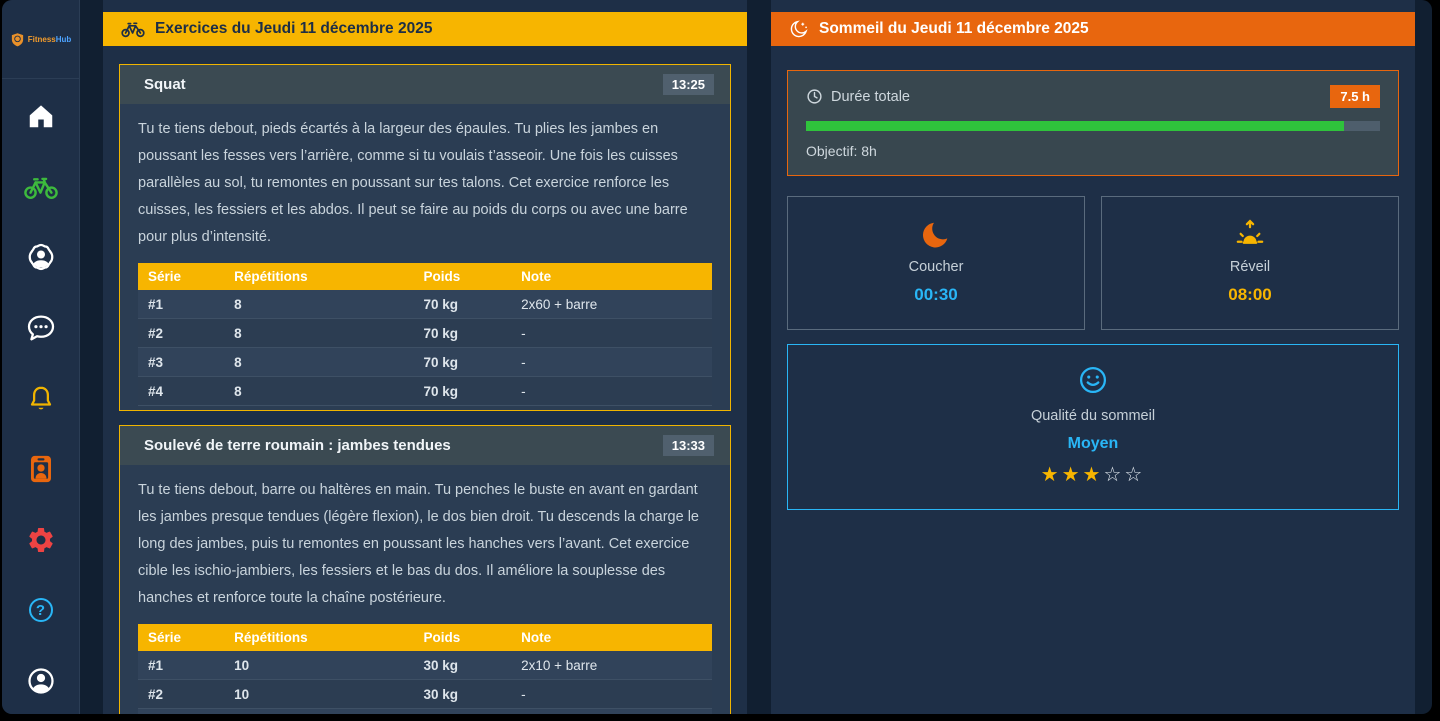 The height and width of the screenshot is (721, 1440). I want to click on sidebar-item-notifications, so click(41, 399).